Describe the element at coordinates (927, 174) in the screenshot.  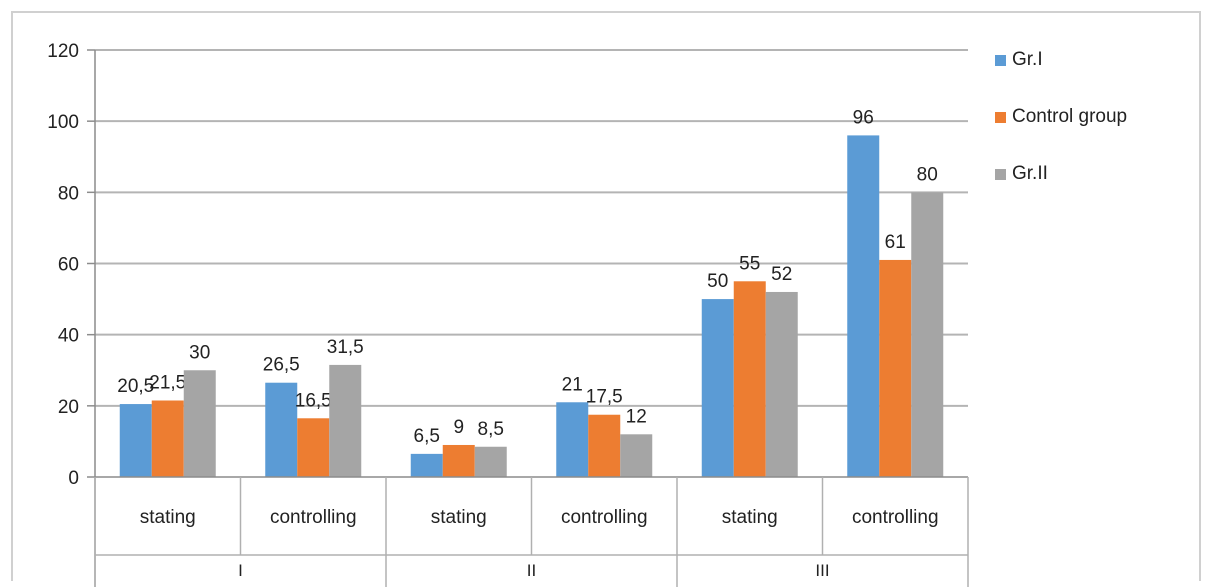
I see `data-label: 80` at that location.